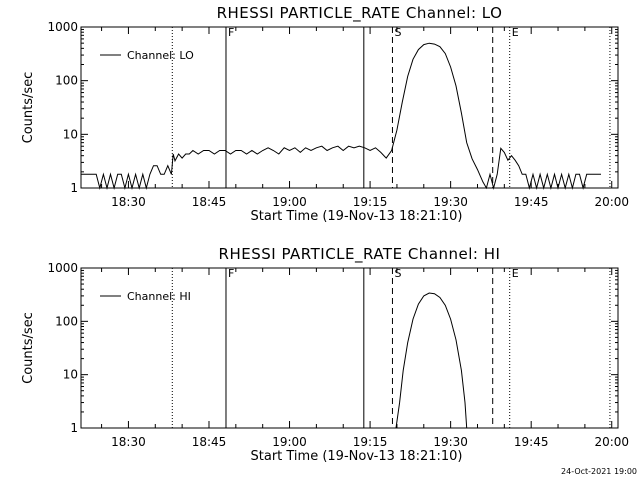 Image resolution: width=640 pixels, height=480 pixels. What do you see at coordinates (431, 360) in the screenshot?
I see `series-line` at bounding box center [431, 360].